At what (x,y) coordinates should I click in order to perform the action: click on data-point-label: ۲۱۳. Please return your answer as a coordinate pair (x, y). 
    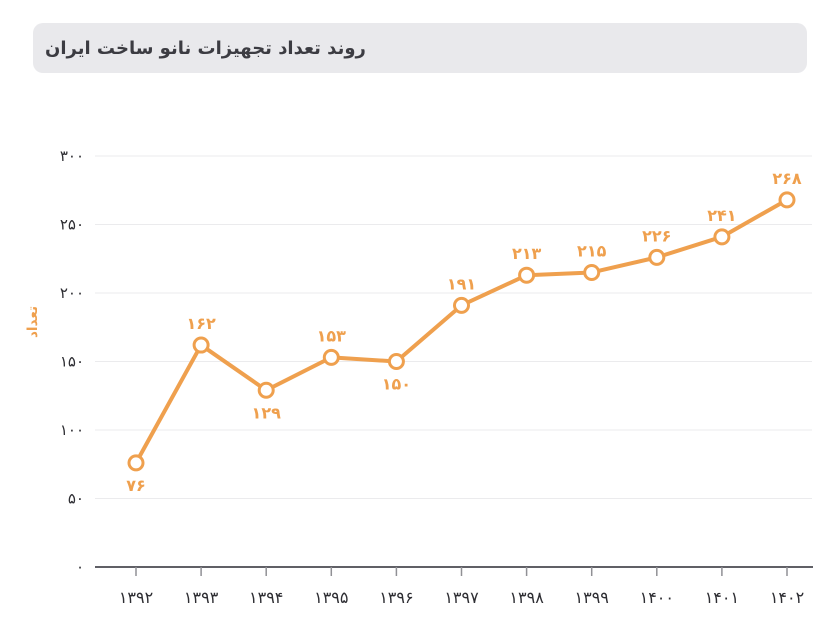
    Looking at the image, I should click on (527, 253).